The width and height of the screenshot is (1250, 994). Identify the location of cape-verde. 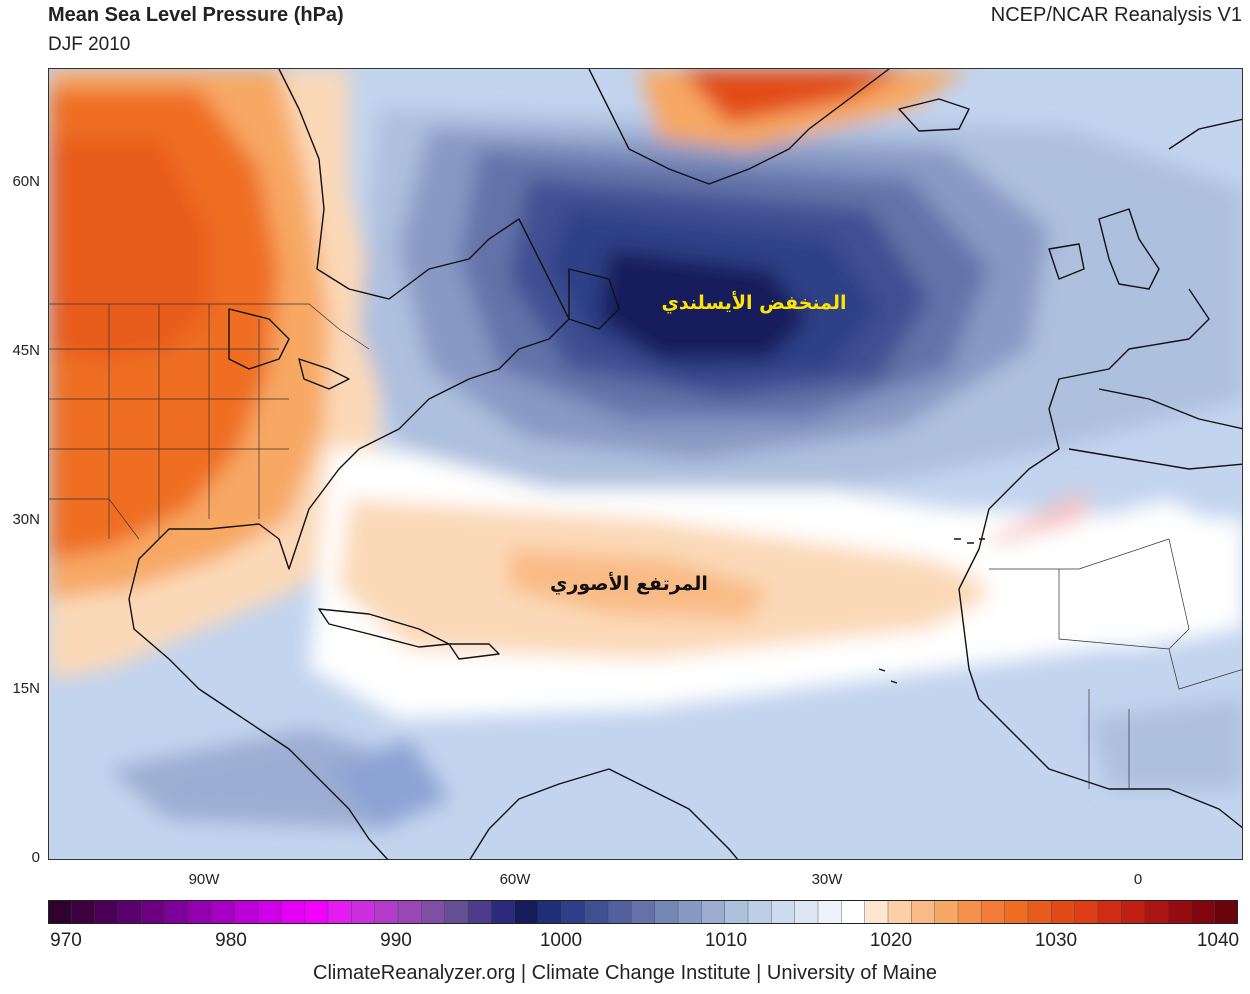
(888, 676).